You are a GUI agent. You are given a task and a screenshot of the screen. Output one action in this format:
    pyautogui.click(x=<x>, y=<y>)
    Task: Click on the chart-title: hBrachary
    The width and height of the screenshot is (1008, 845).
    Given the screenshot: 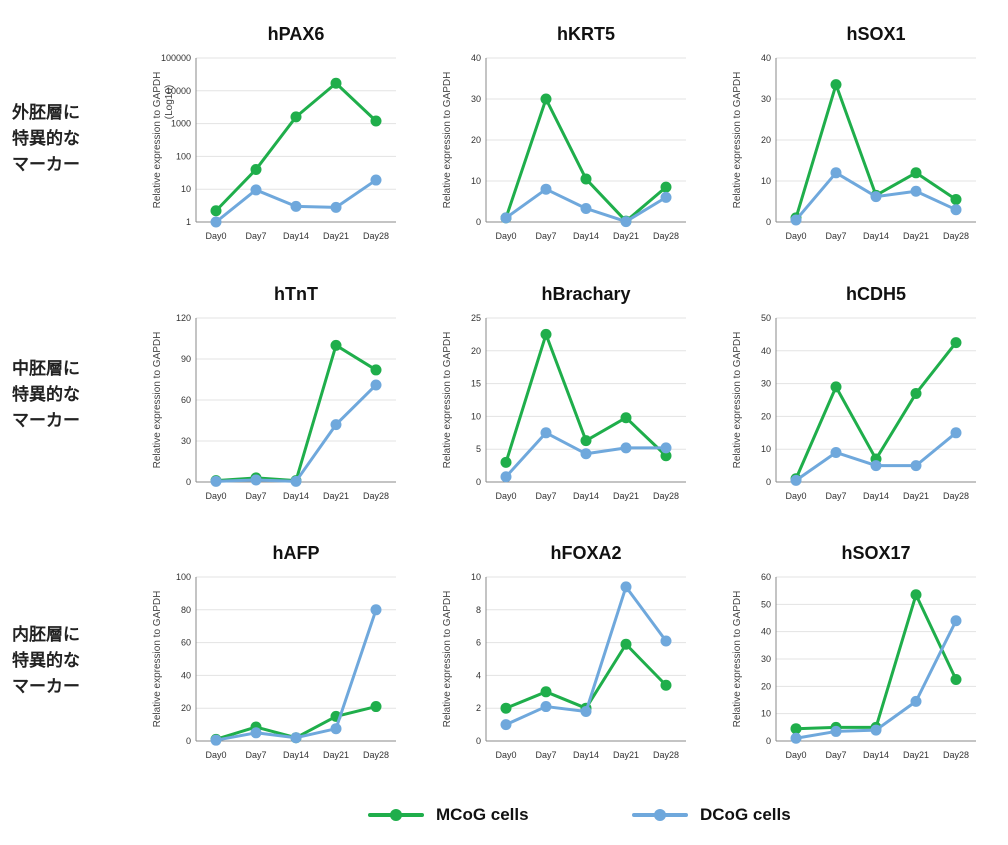 What is the action you would take?
    pyautogui.click(x=585, y=294)
    